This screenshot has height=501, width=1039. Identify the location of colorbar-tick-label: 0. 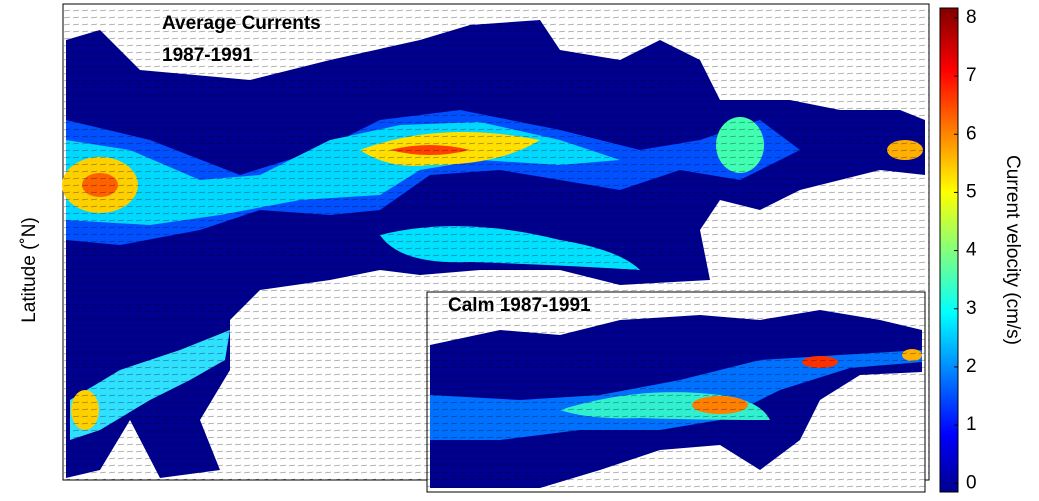
(971, 482).